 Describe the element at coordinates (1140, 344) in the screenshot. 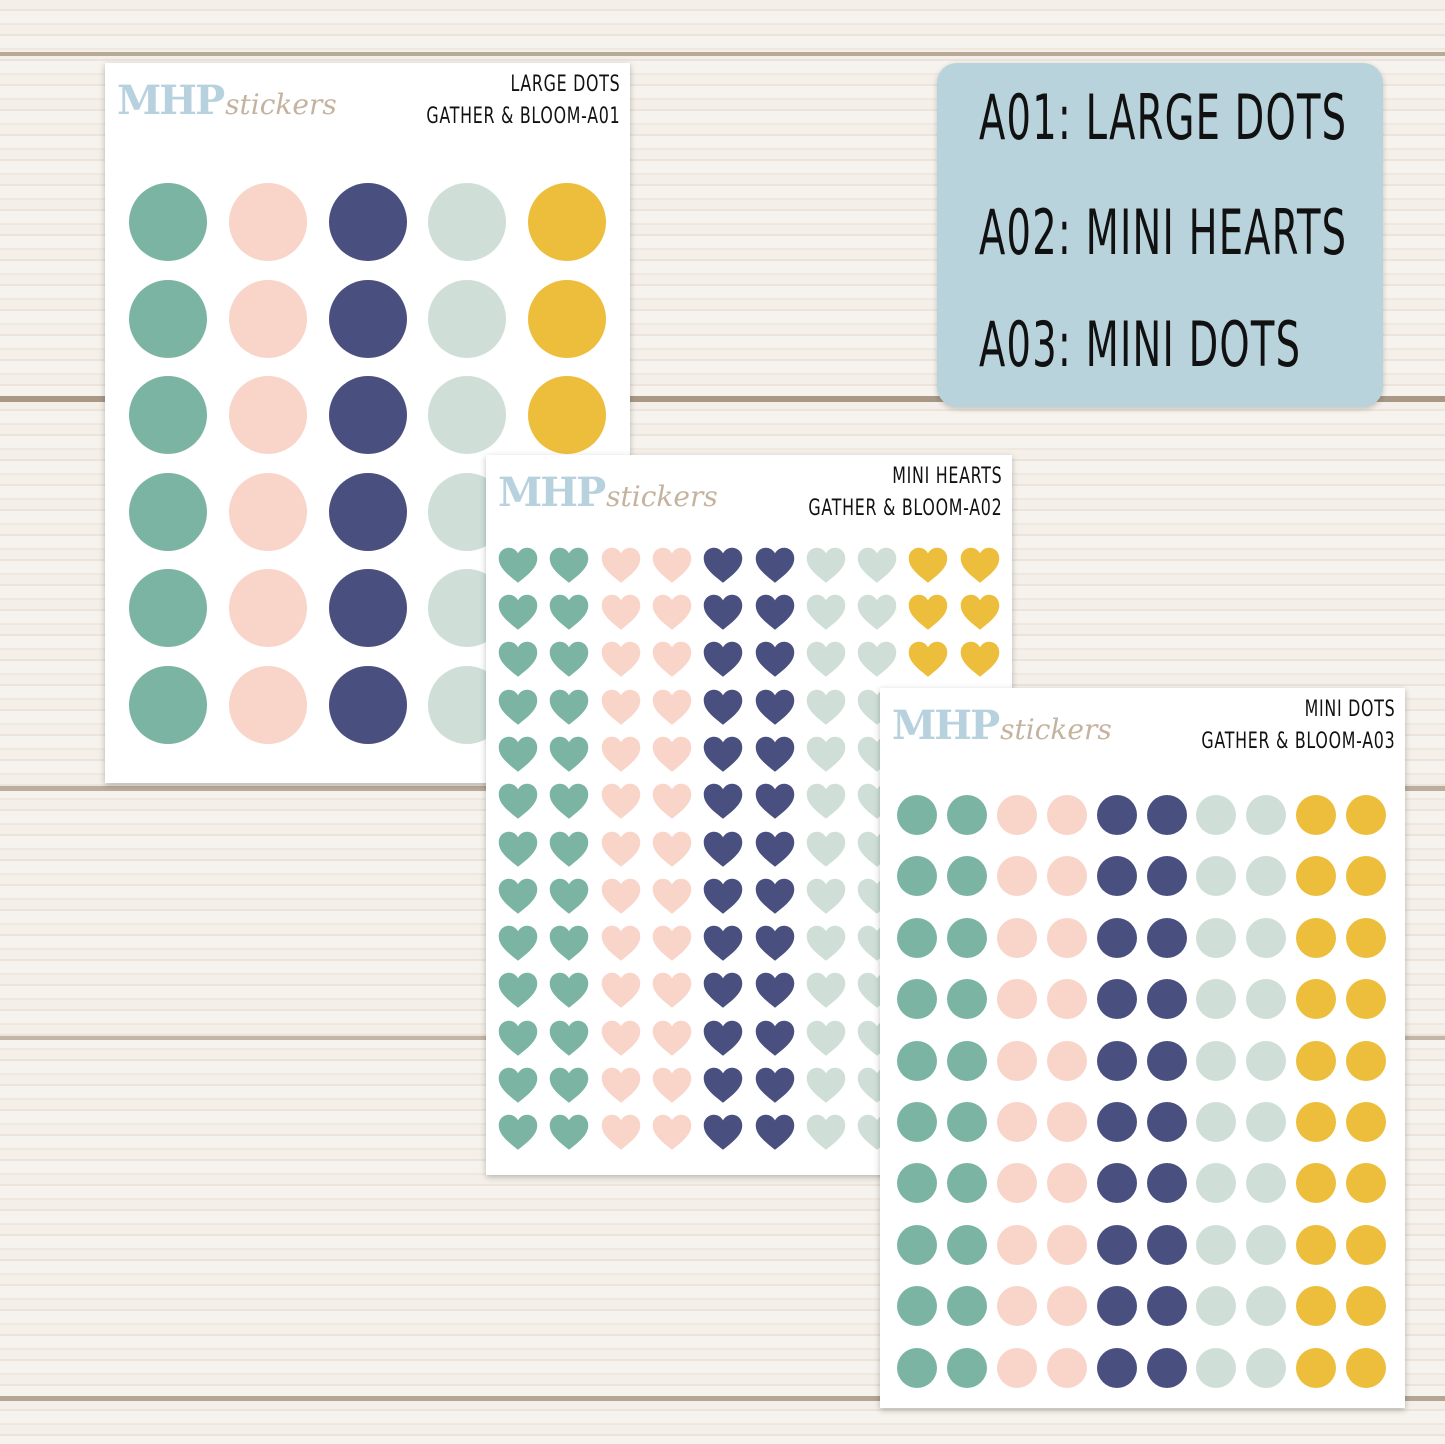

I see `label-line-a03: A03: MINI DOTS` at that location.